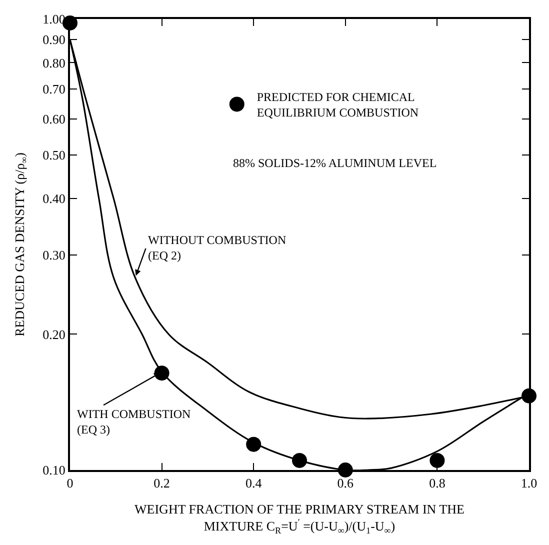 The image size is (549, 545). What do you see at coordinates (134, 422) in the screenshot?
I see `series-label: WITH COMBUSTION (EQ 3)` at bounding box center [134, 422].